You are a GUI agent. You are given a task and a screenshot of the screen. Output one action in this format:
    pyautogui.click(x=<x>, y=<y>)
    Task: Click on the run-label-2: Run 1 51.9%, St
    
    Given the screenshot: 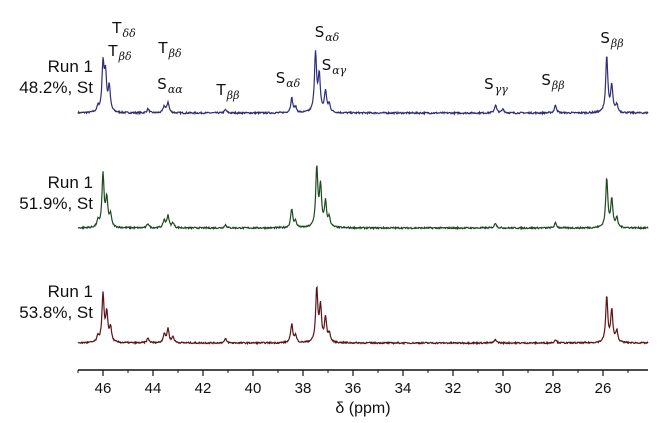 What is the action you would take?
    pyautogui.click(x=46, y=193)
    